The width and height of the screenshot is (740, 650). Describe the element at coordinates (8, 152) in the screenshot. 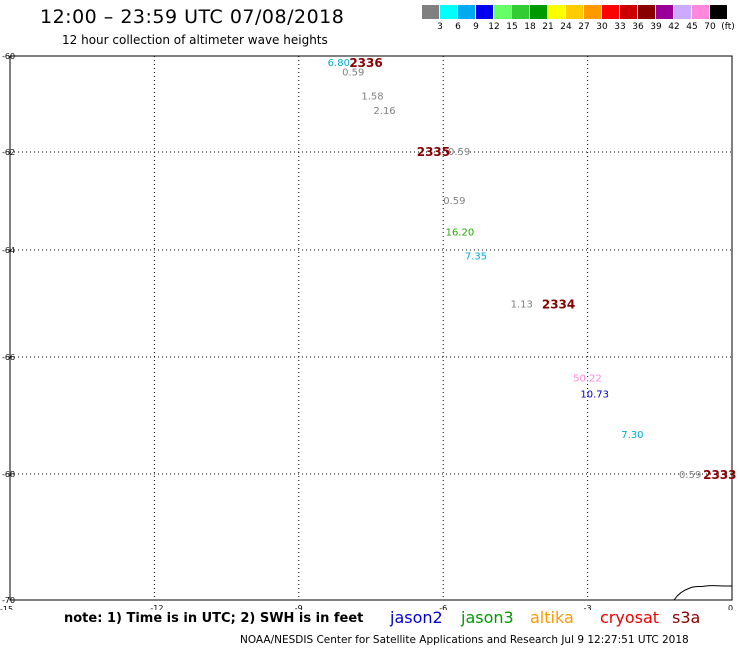

I see `latitude-tick-label: -62` at that location.